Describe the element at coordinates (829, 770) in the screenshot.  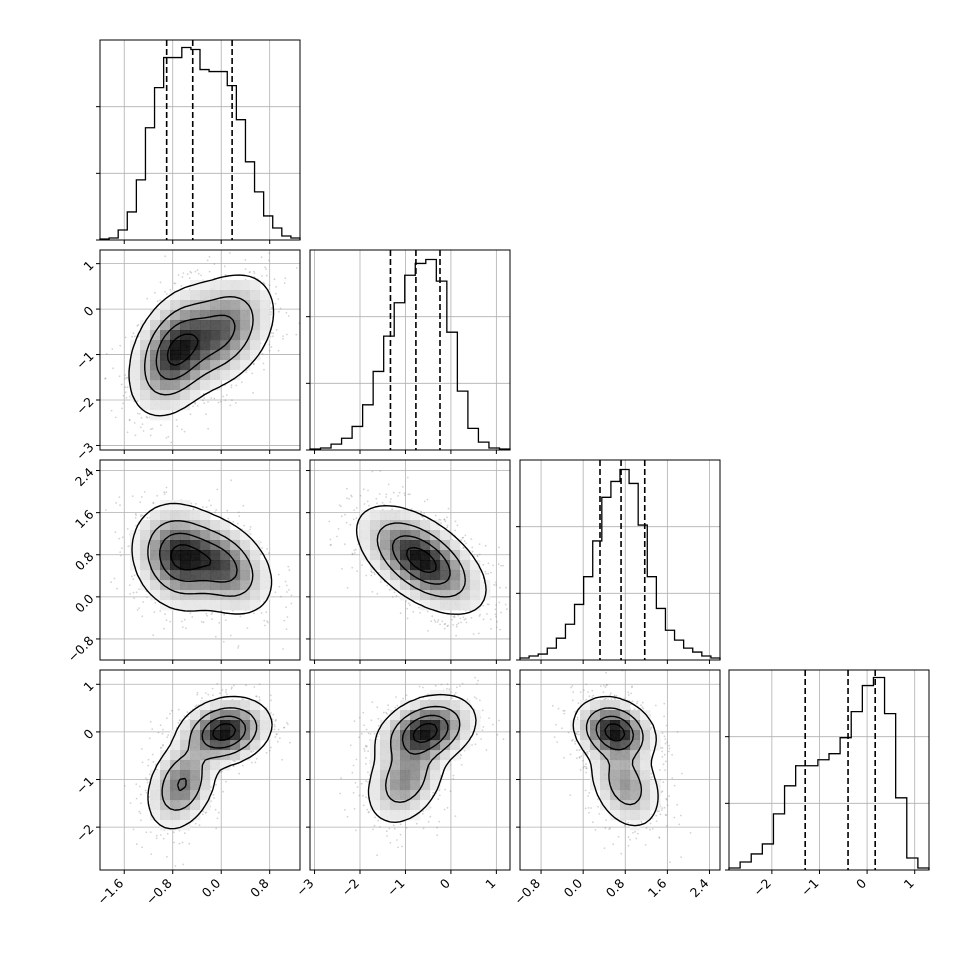
I see `axes-frame` at that location.